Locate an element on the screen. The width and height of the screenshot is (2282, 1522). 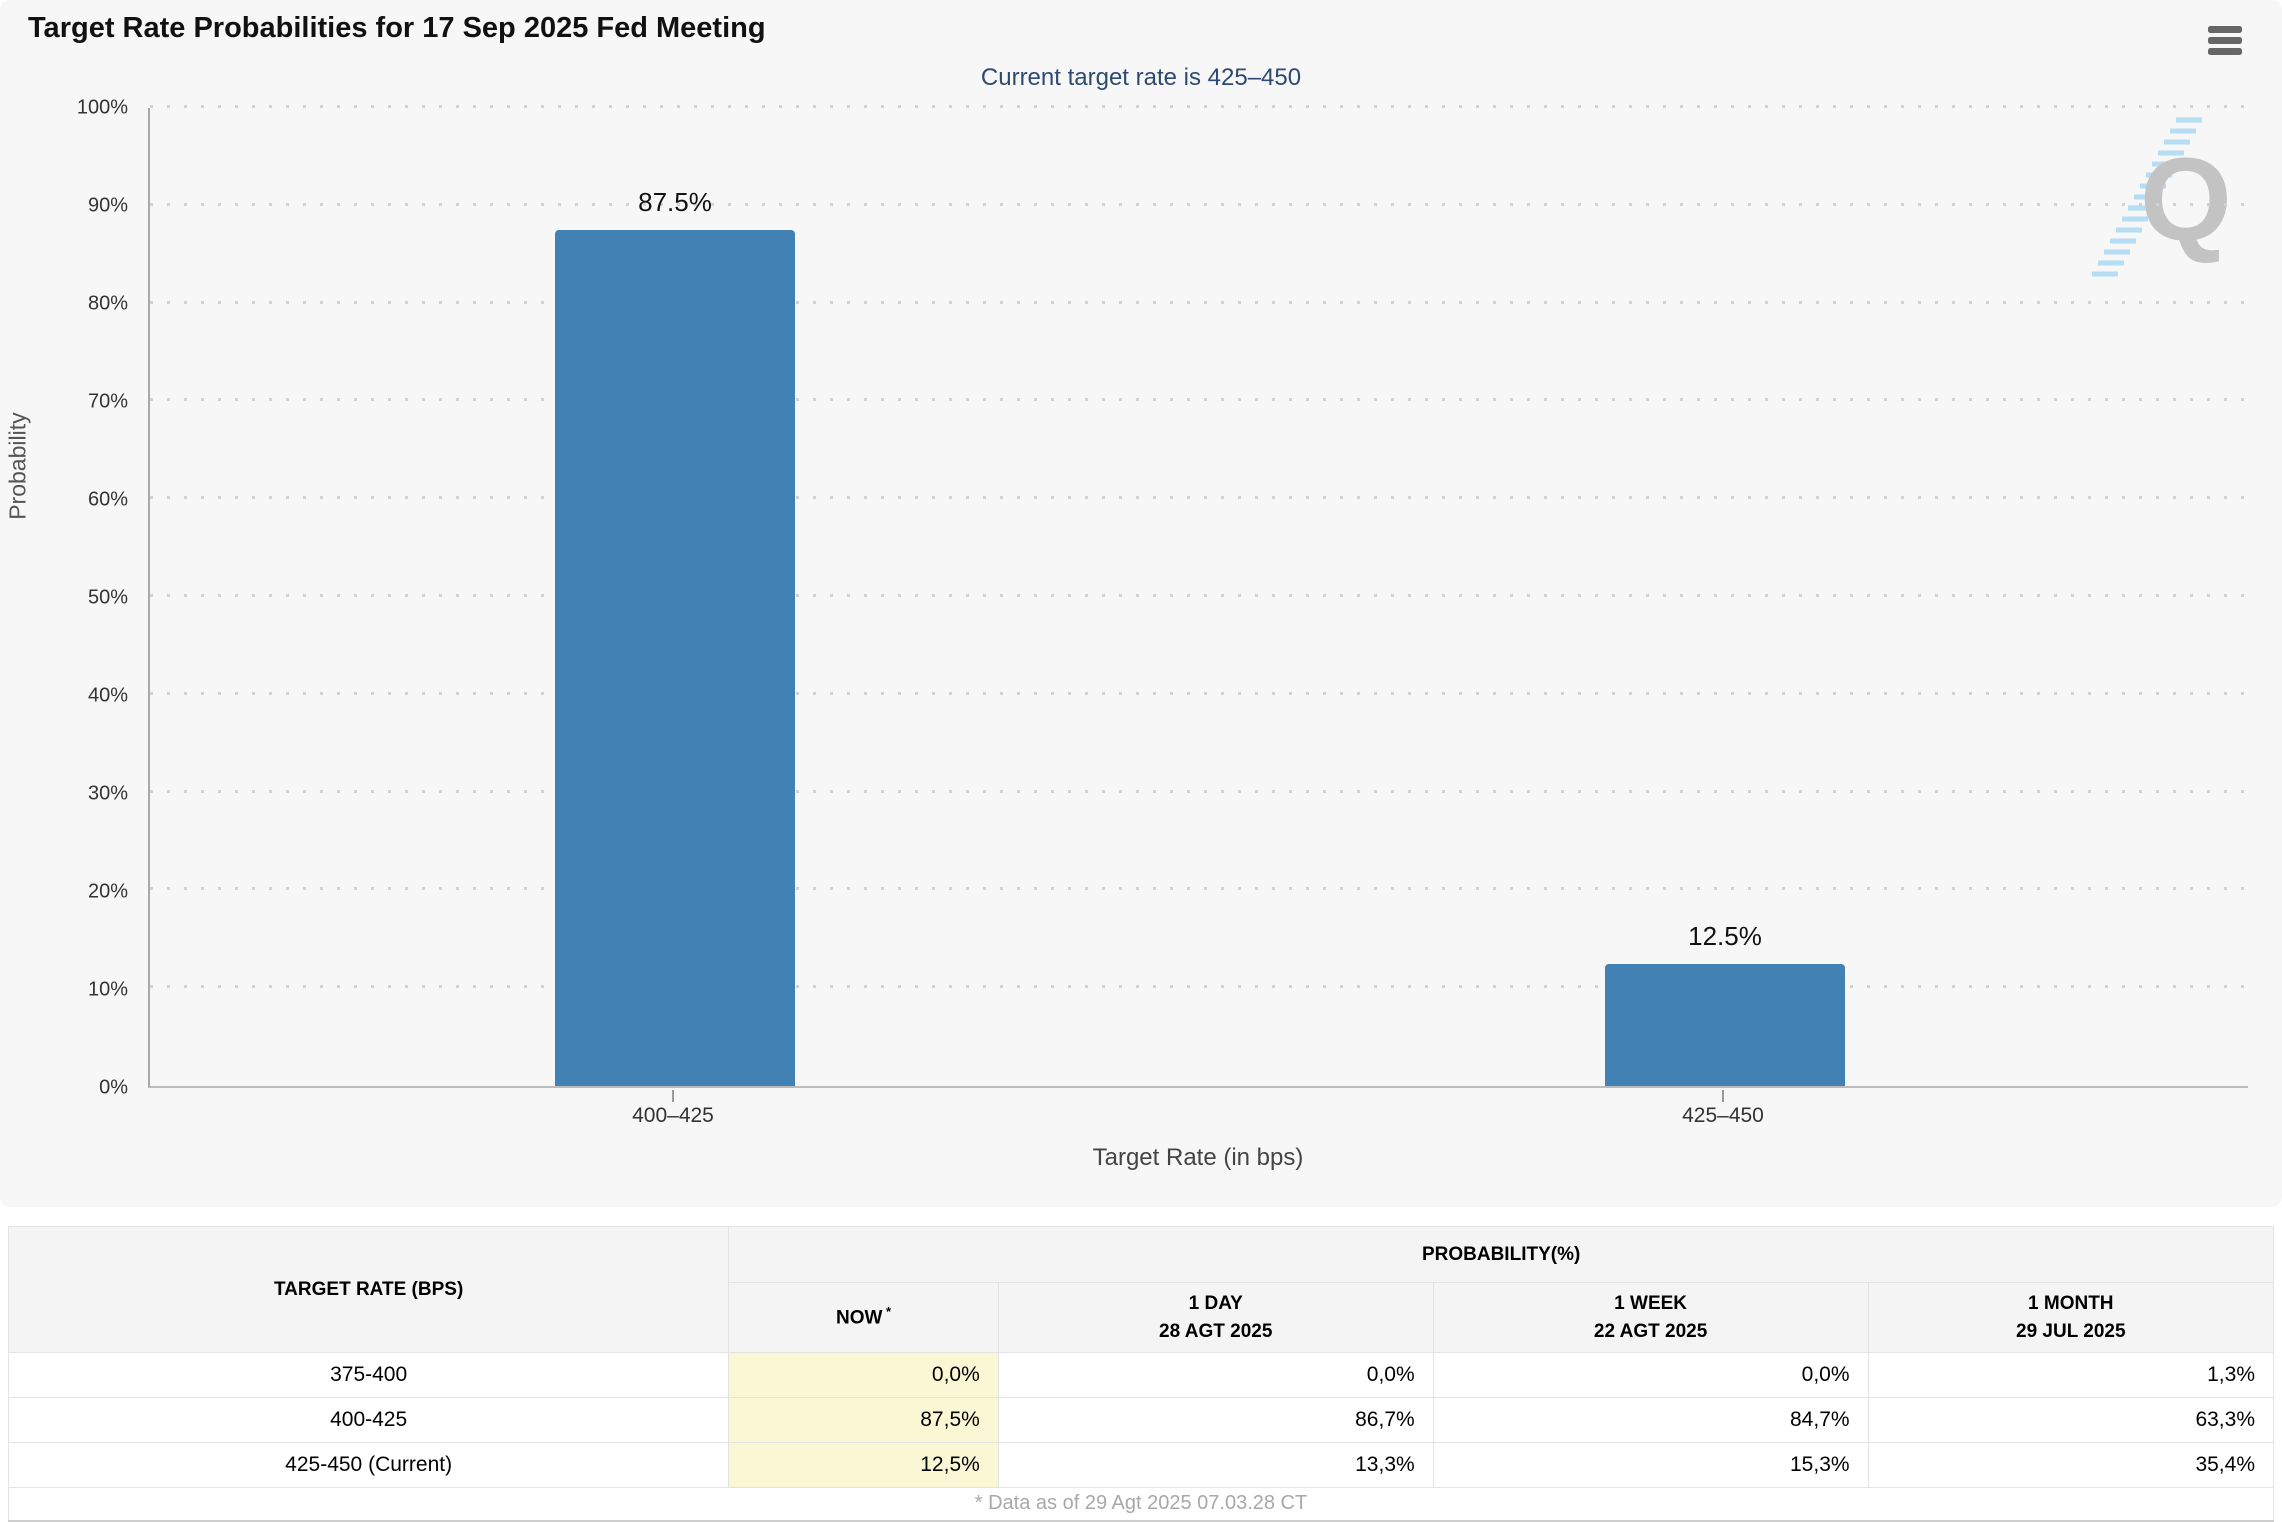
y-tick-label: 90% is located at coordinates (107, 205).